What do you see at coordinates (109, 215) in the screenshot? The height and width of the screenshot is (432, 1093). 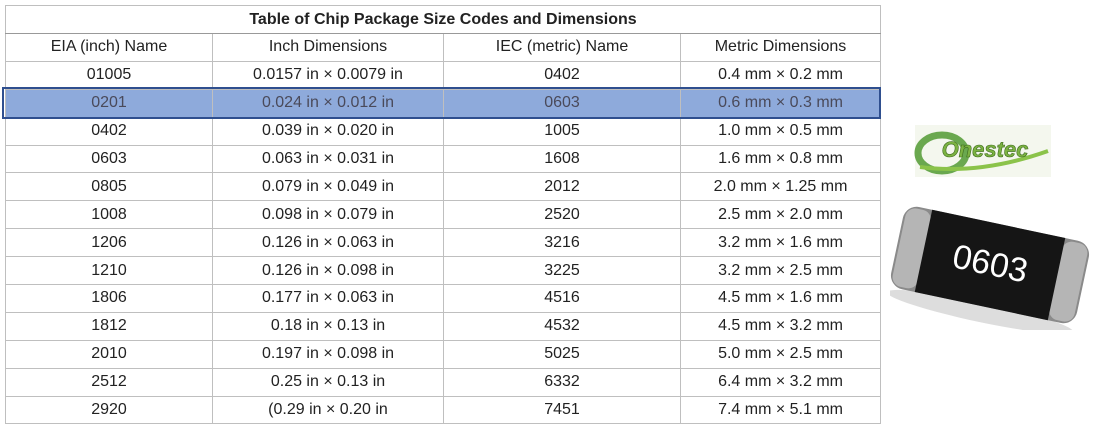 I see `cell: 1008` at bounding box center [109, 215].